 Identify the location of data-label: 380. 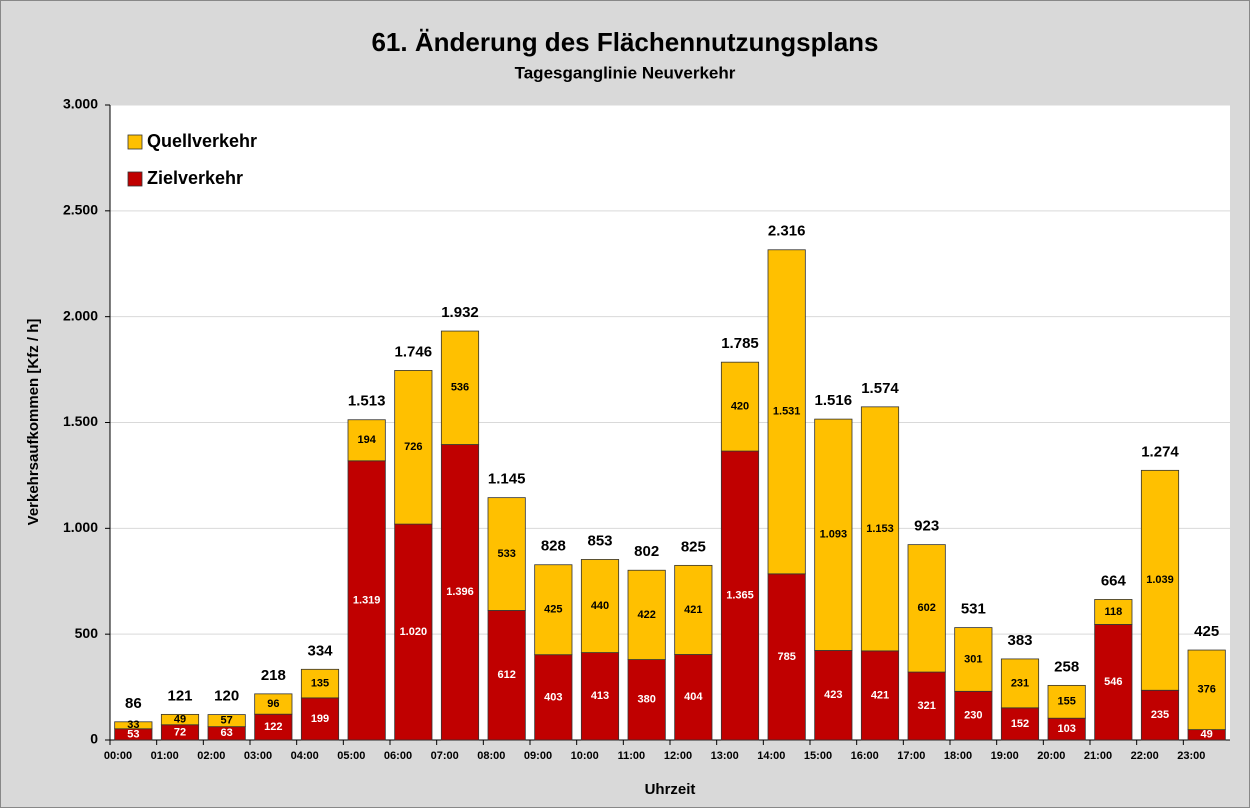
(646, 700).